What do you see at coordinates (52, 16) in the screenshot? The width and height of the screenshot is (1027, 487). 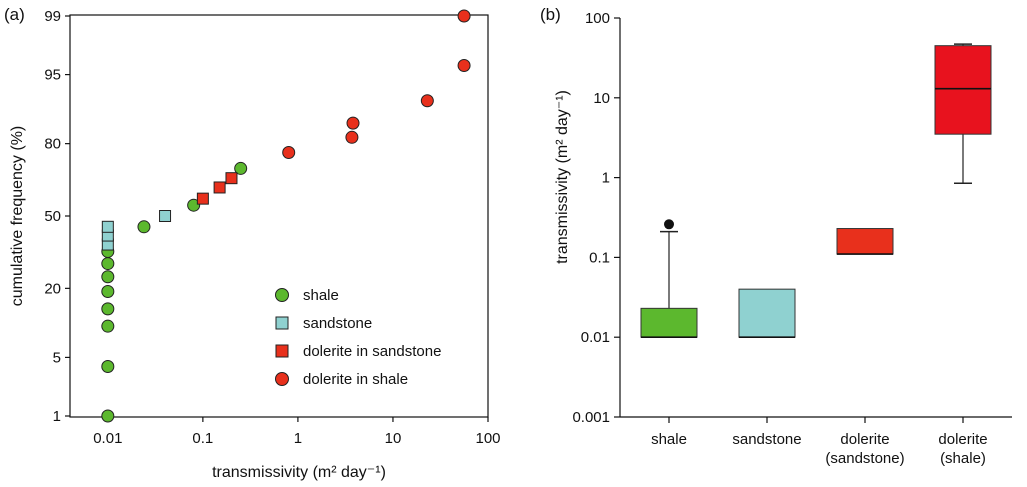 I see `panel-a-y-tick-label-99: 99` at bounding box center [52, 16].